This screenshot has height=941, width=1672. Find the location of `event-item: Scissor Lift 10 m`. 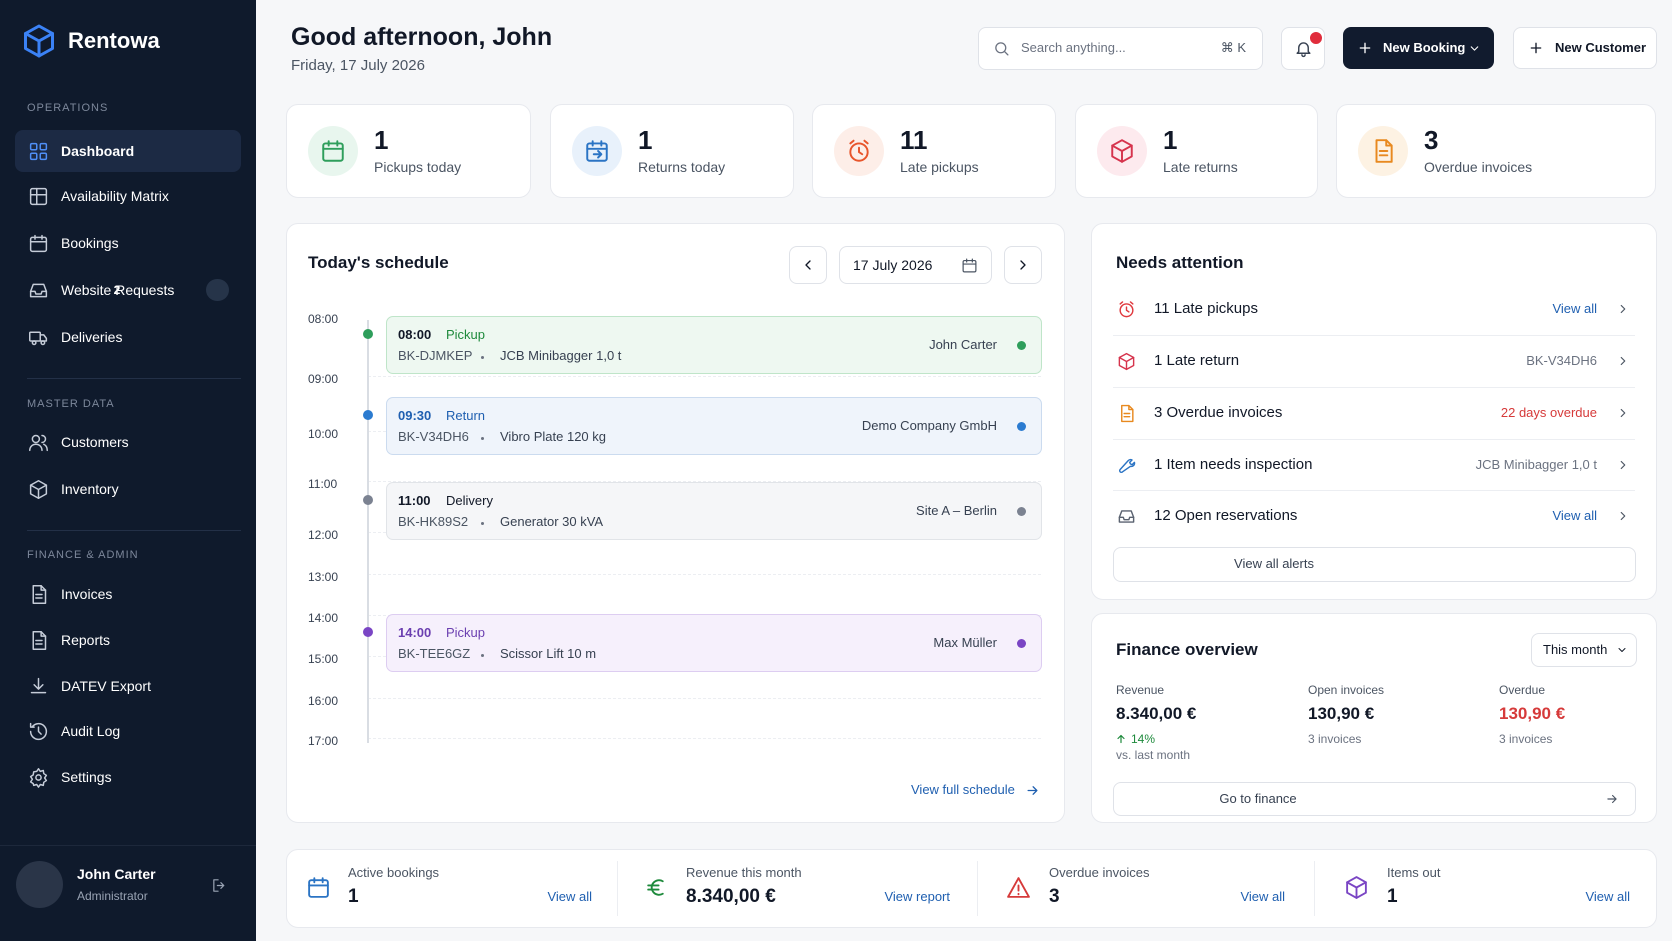

event-item: Scissor Lift 10 m is located at coordinates (548, 653).